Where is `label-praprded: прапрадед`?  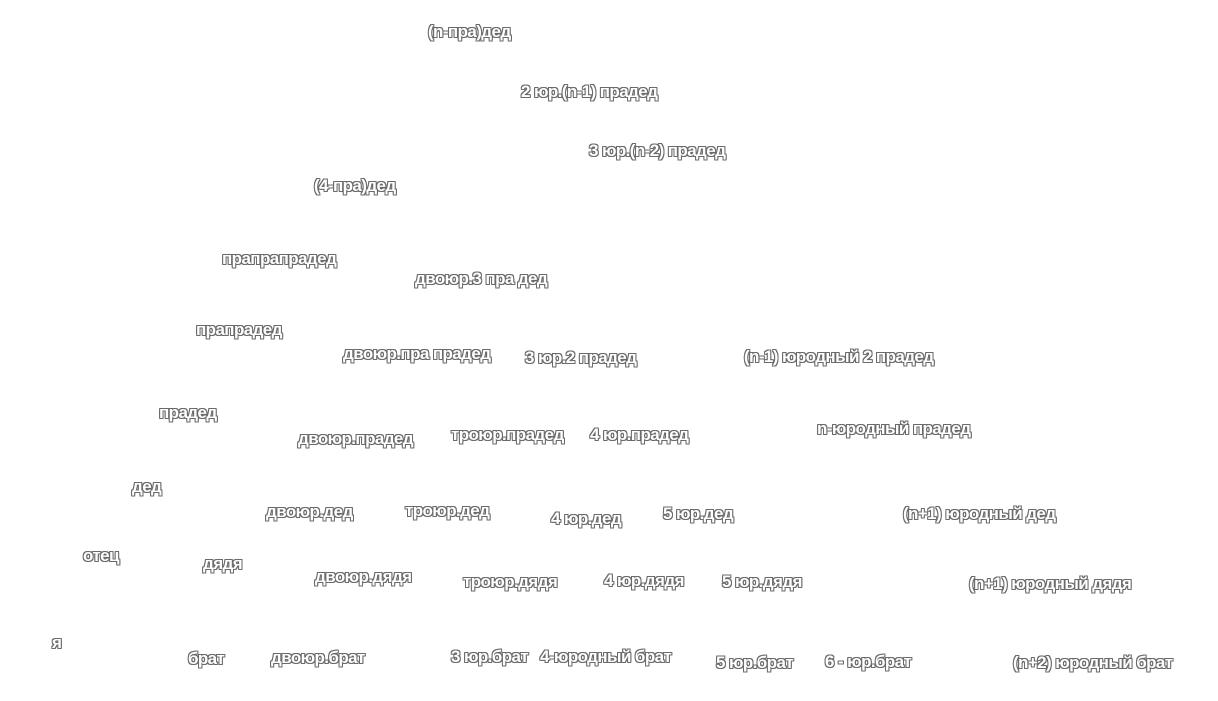 label-praprded: прапрадед is located at coordinates (239, 329).